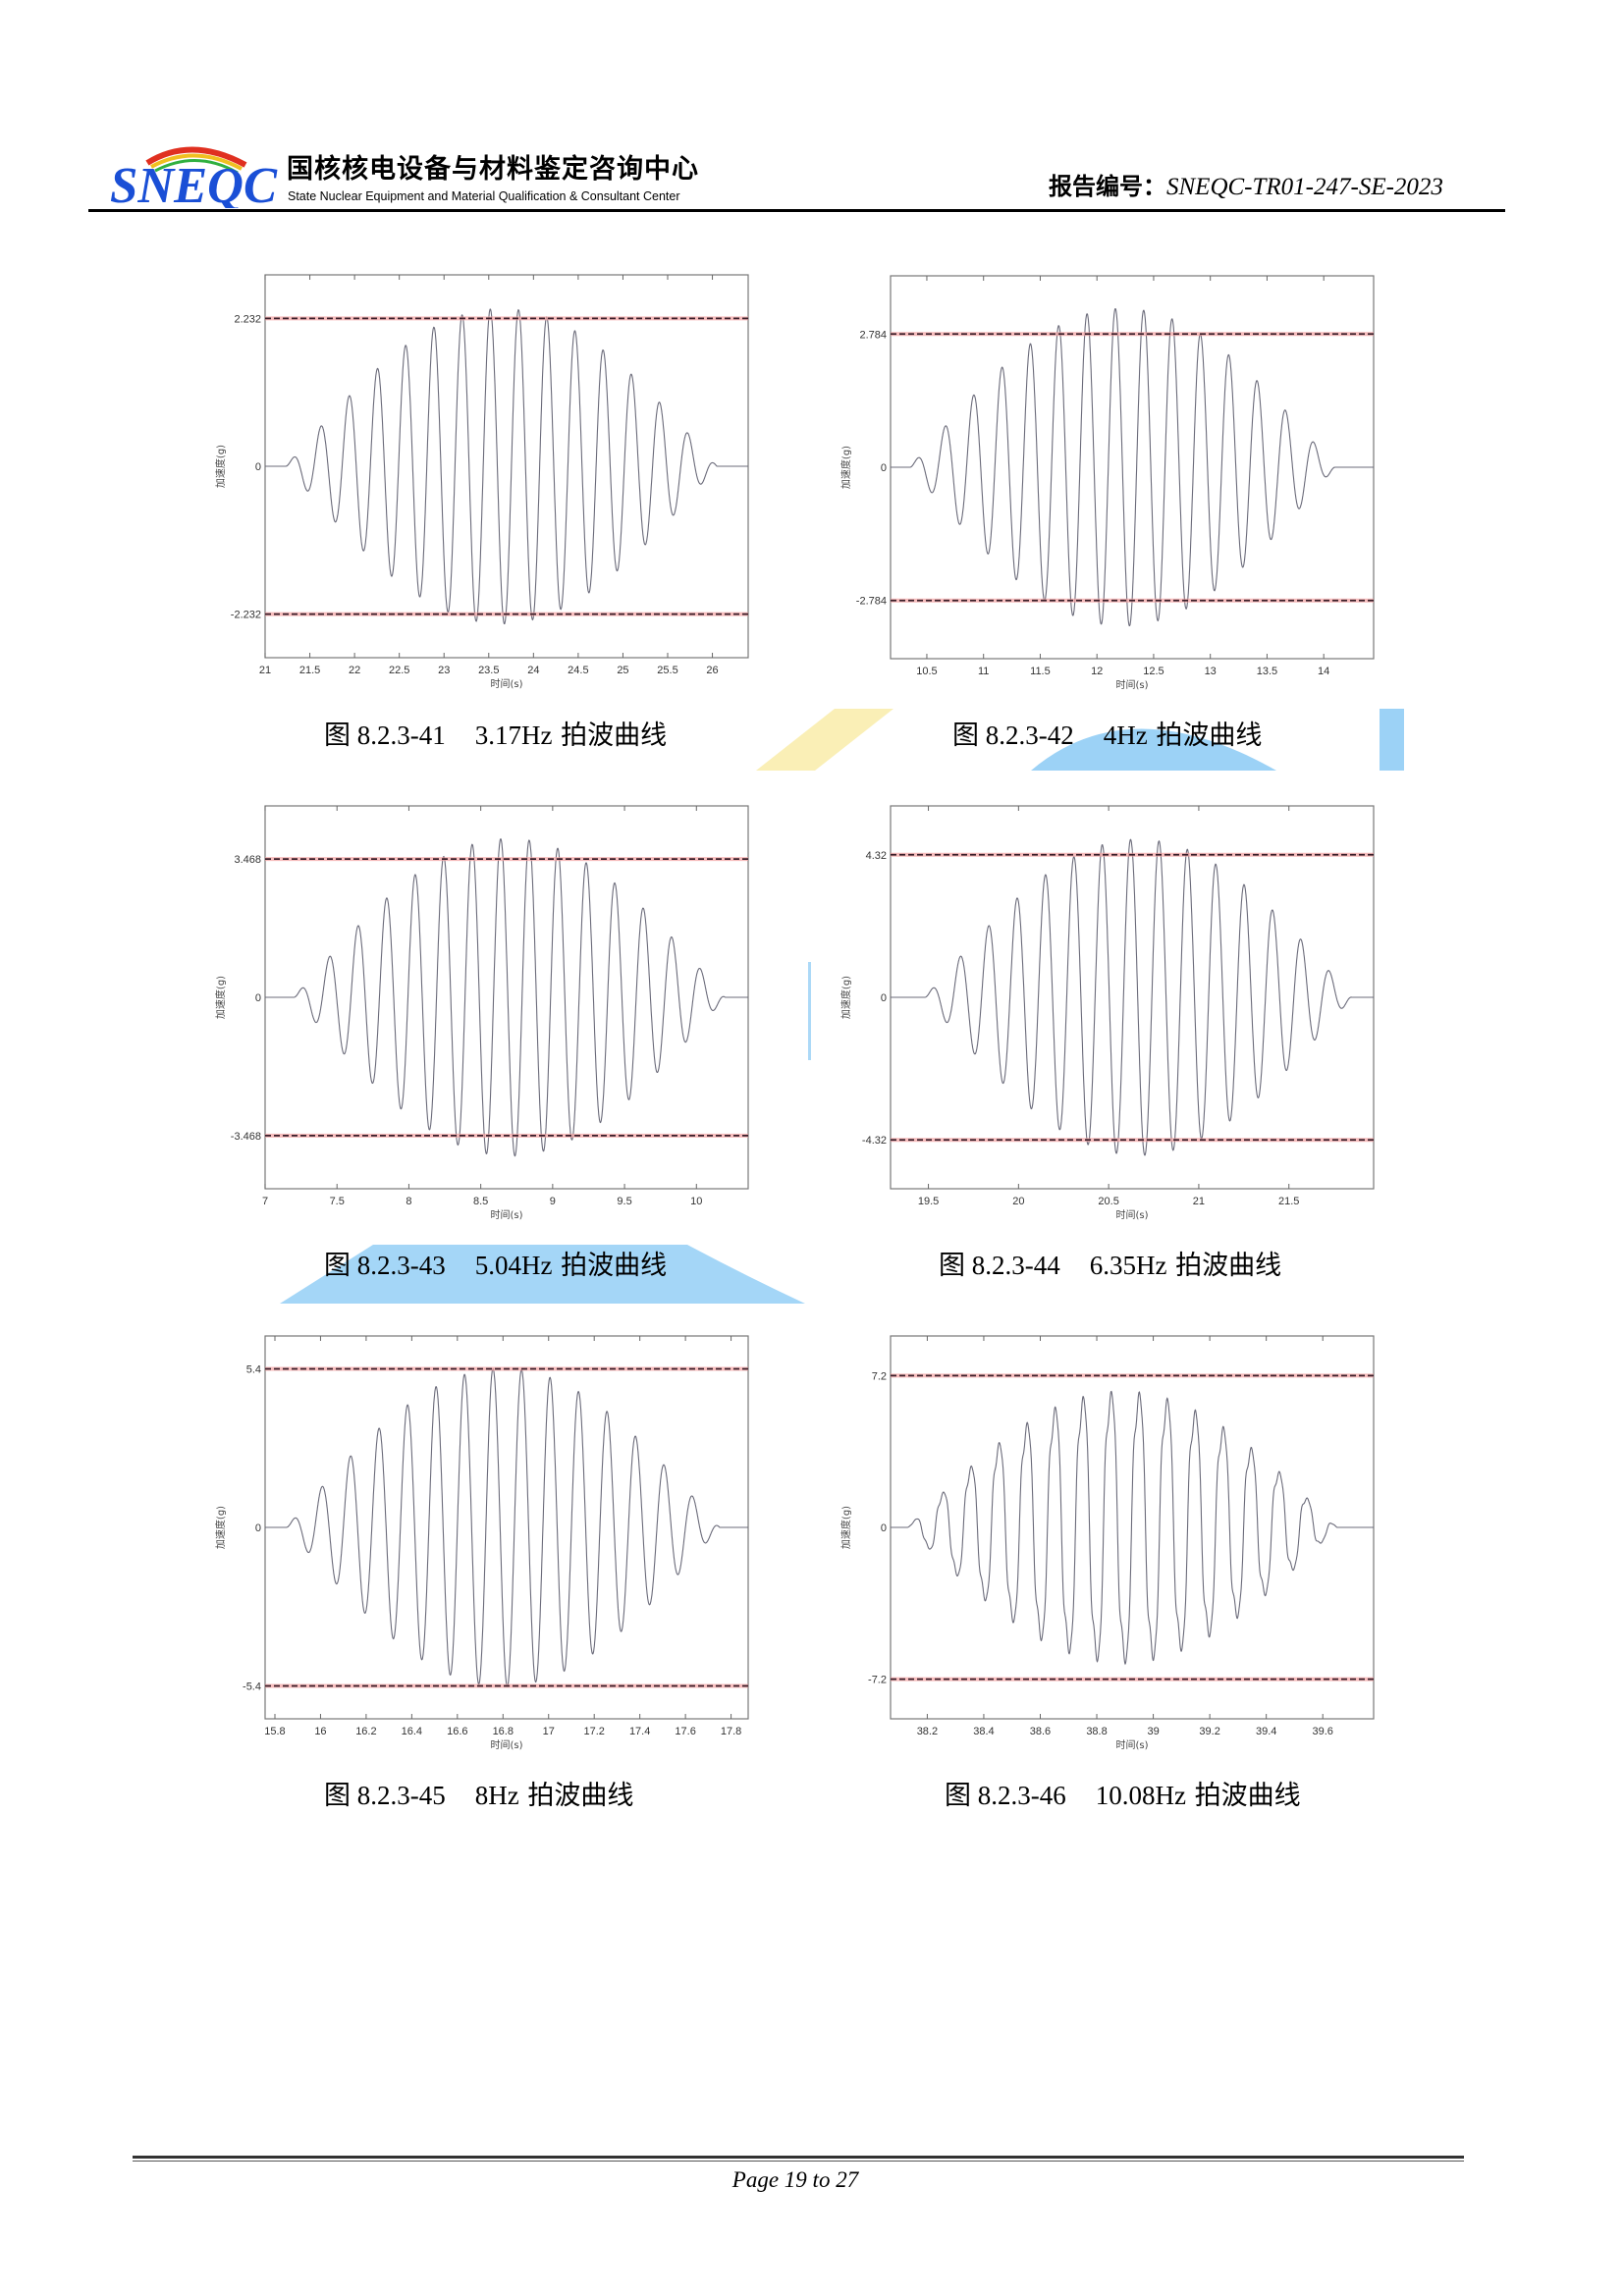  What do you see at coordinates (252, 1687) in the screenshot?
I see `y-tick-label: -5.4` at bounding box center [252, 1687].